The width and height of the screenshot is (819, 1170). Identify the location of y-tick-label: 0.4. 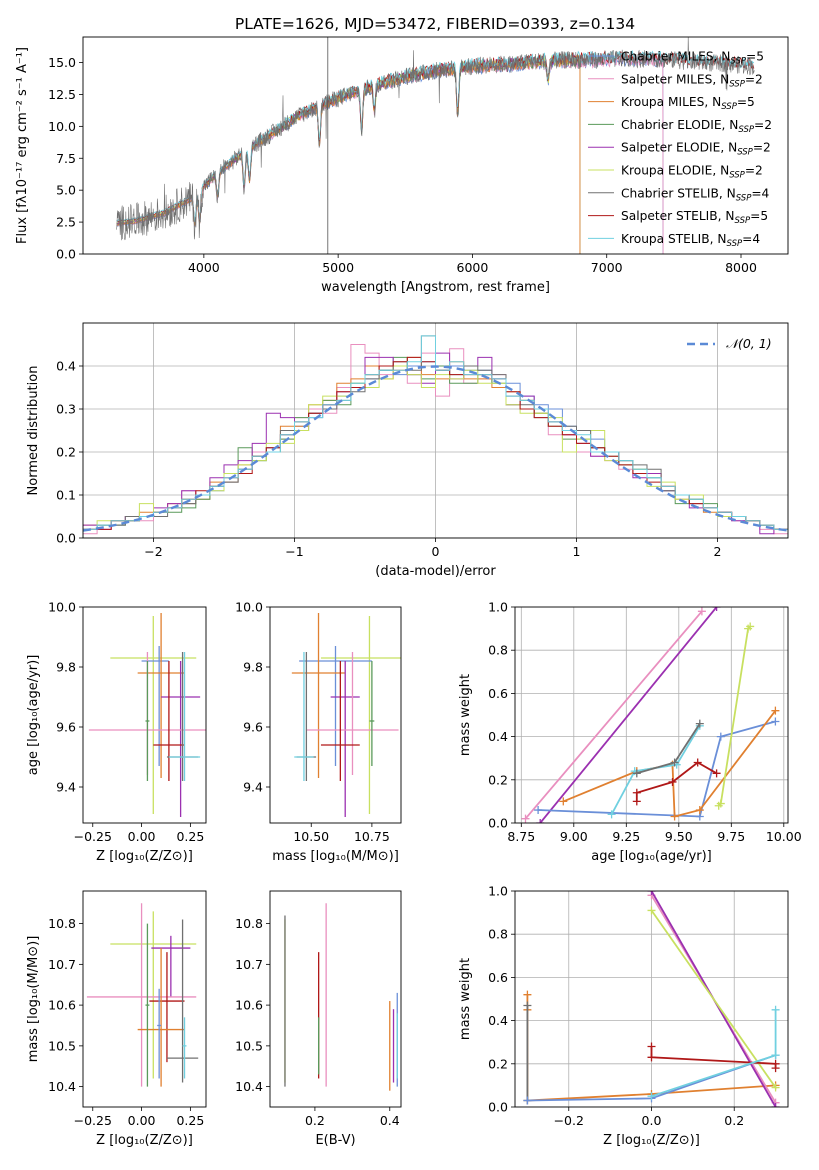
(66, 366).